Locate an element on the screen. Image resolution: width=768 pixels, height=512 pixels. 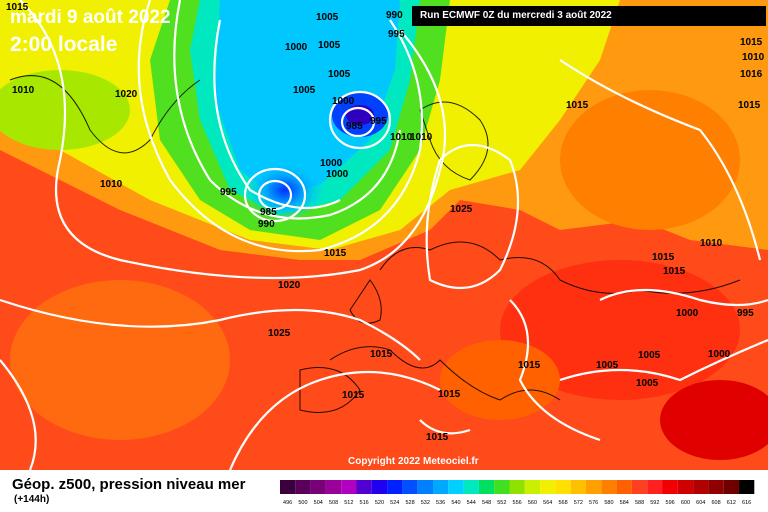
legend-value: 580 is located at coordinates (608, 503).